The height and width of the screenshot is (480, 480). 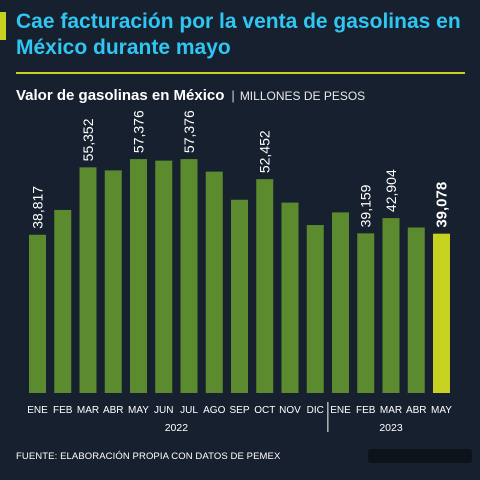 I want to click on x-tick-label-1: ENE, so click(x=37, y=410).